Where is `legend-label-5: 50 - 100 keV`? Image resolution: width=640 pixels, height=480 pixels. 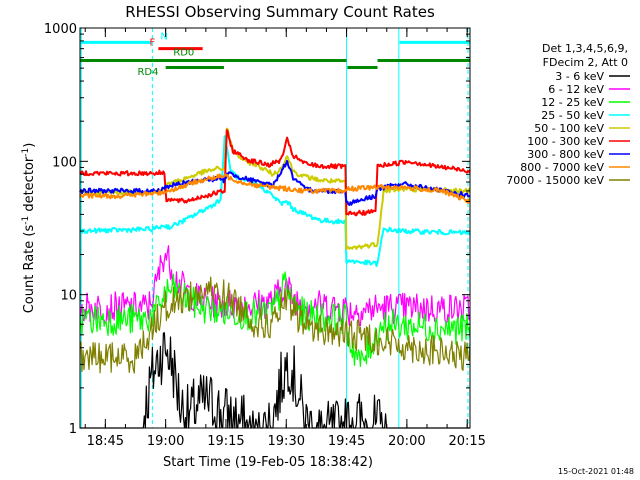
legend-label-5: 50 - 100 keV is located at coordinates (569, 128).